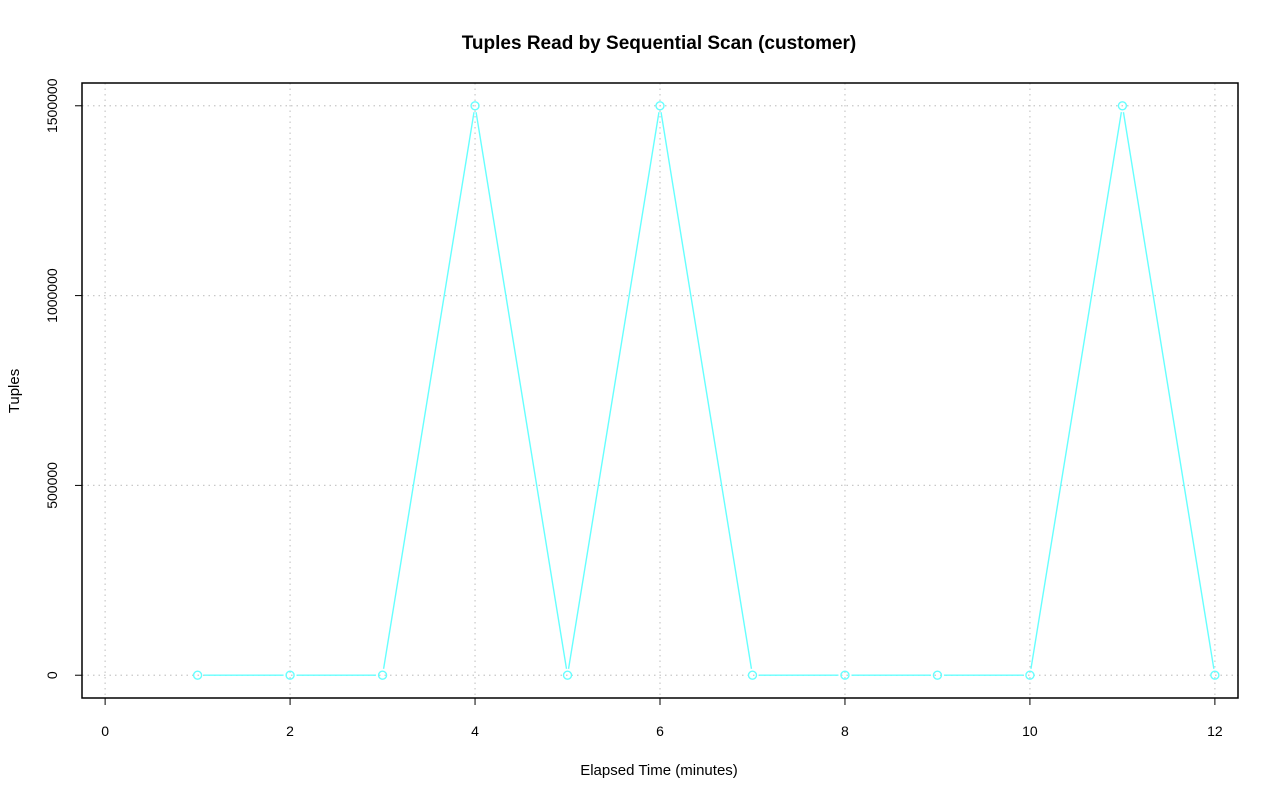 The width and height of the screenshot is (1280, 801). Describe the element at coordinates (660, 731) in the screenshot. I see `x-tick-label: 6` at that location.